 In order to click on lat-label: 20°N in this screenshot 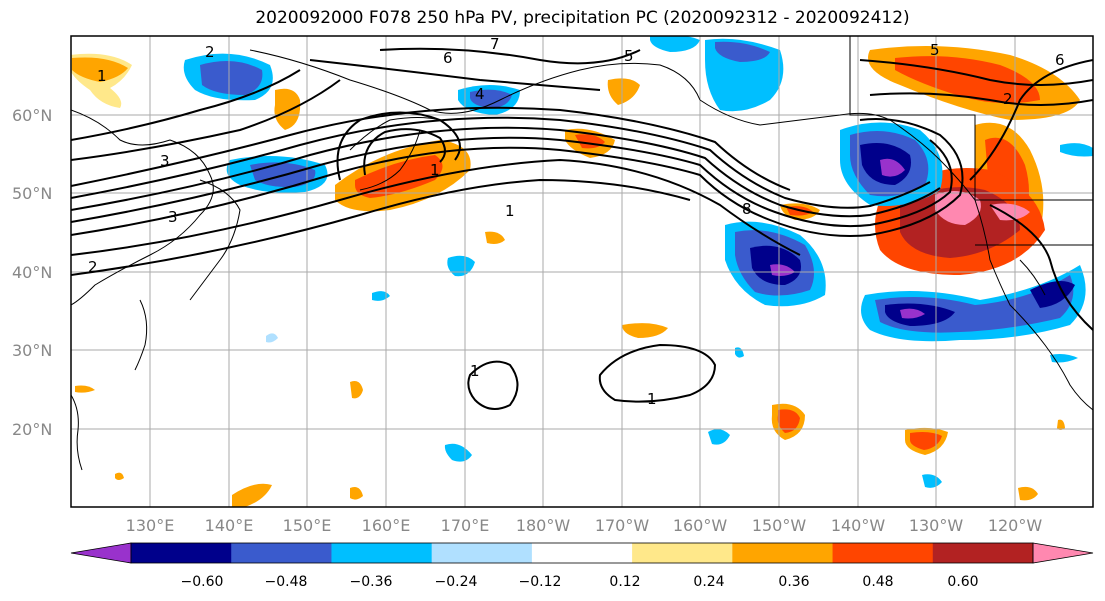, I will do `click(32, 429)`.